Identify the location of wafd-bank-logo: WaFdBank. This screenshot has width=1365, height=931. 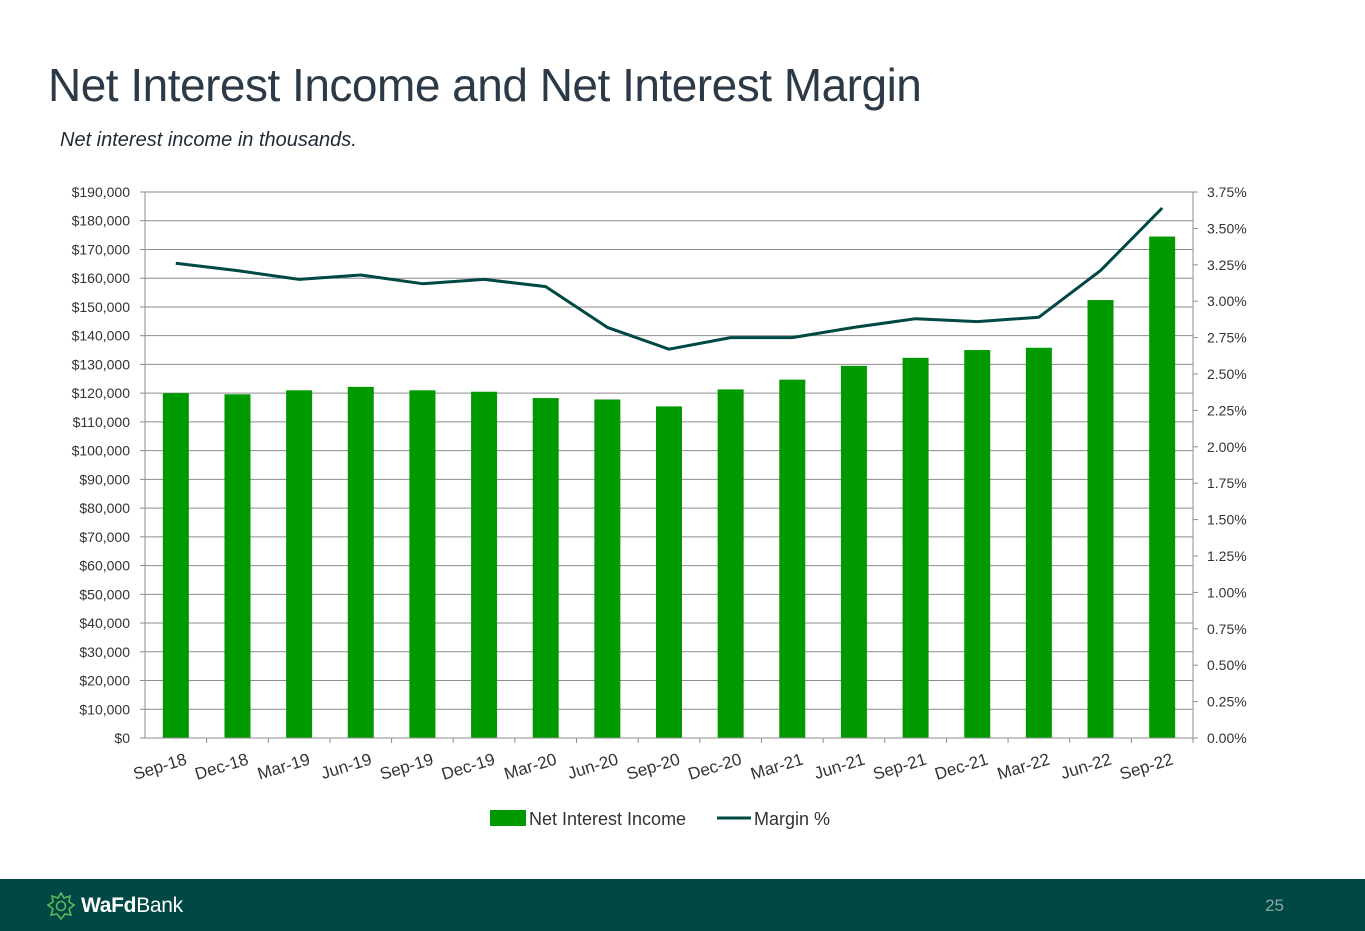
(114, 906).